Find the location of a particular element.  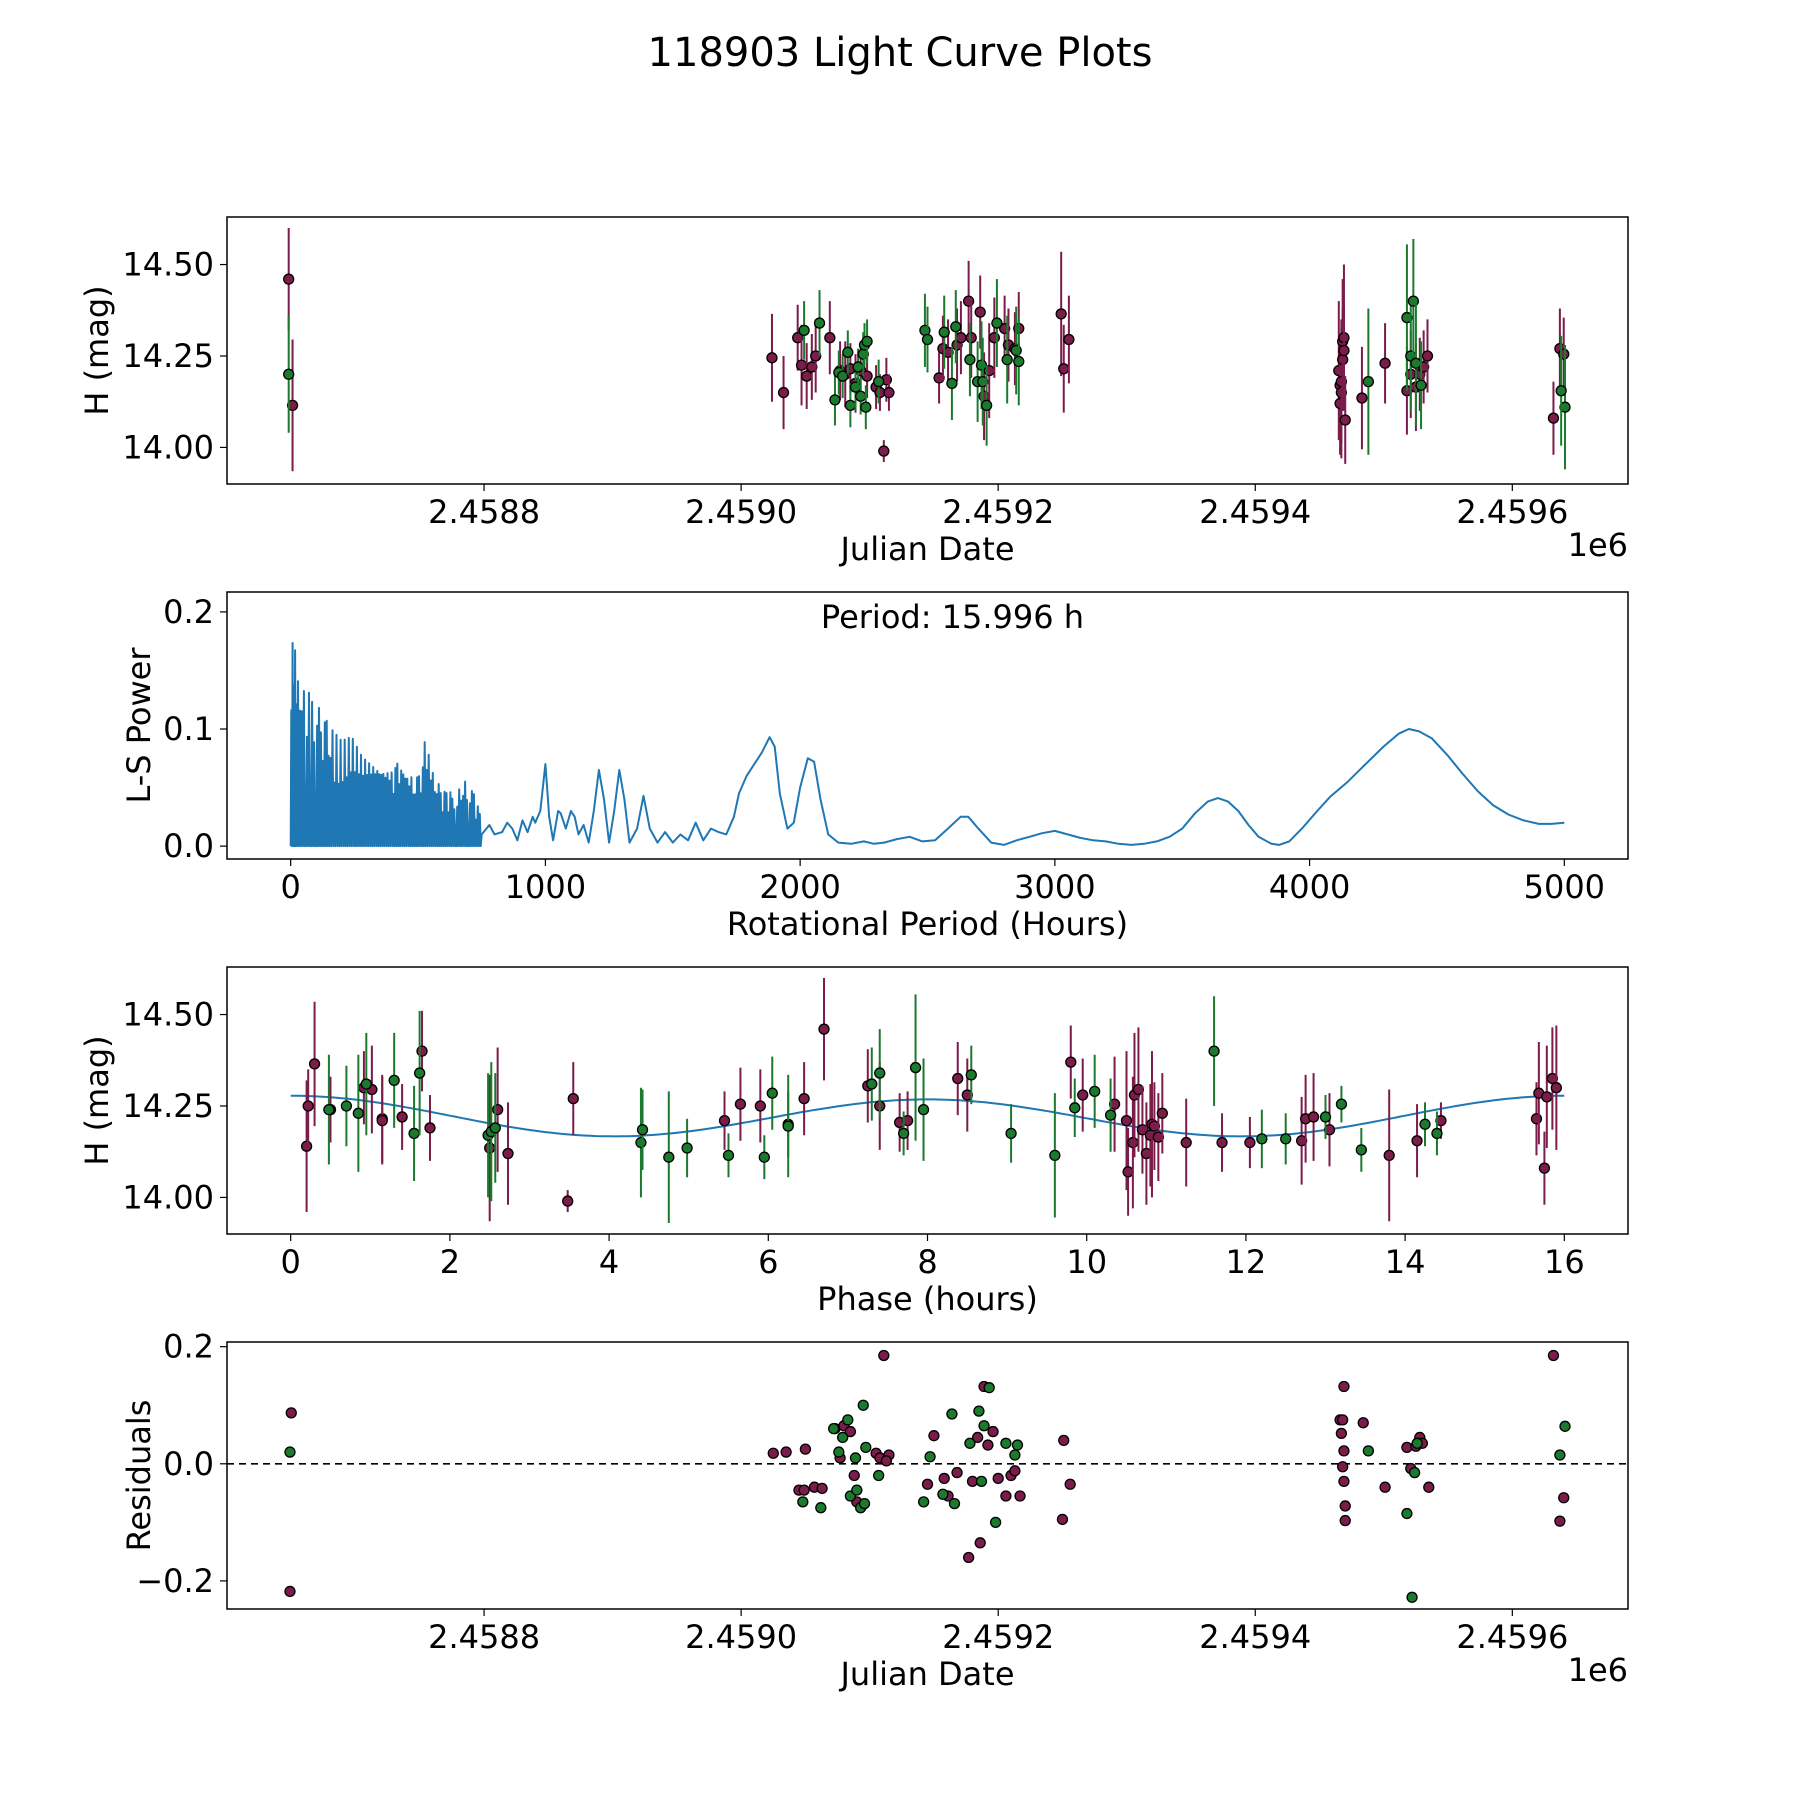

residuals-xtick-label: 2.4588 is located at coordinates (484, 1637).